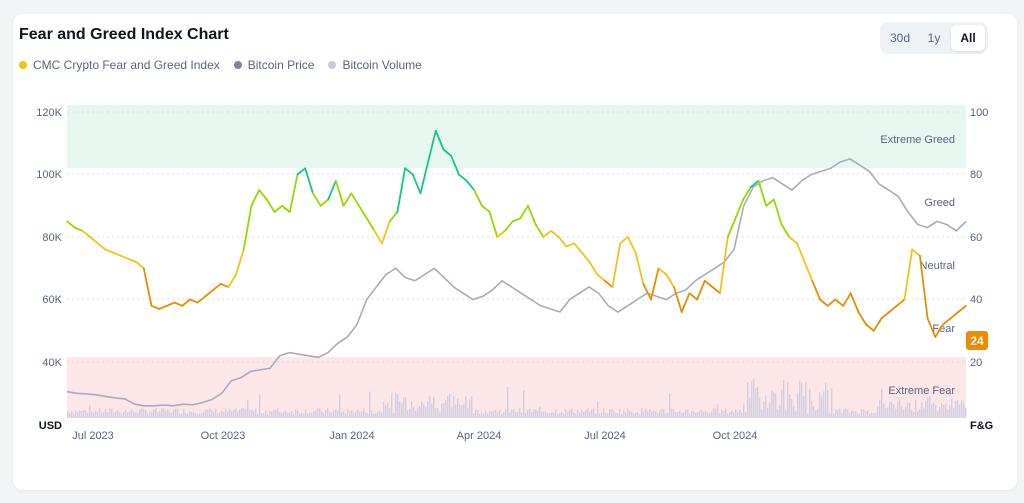  Describe the element at coordinates (976, 363) in the screenshot. I see `right-tick-20: 20` at that location.